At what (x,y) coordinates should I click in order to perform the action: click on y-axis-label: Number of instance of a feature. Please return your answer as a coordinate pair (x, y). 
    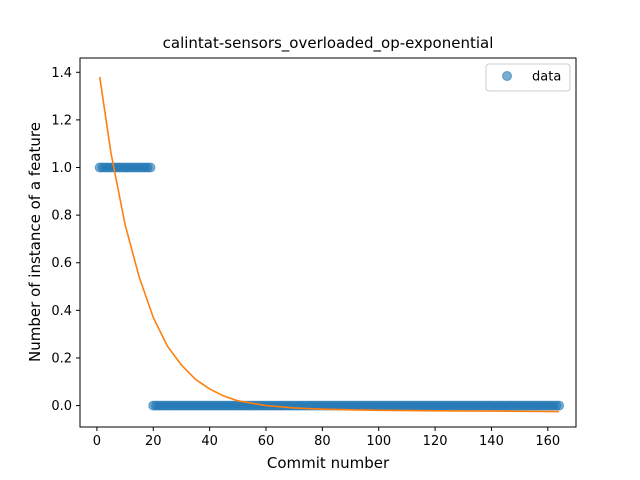
    Looking at the image, I should click on (35, 242).